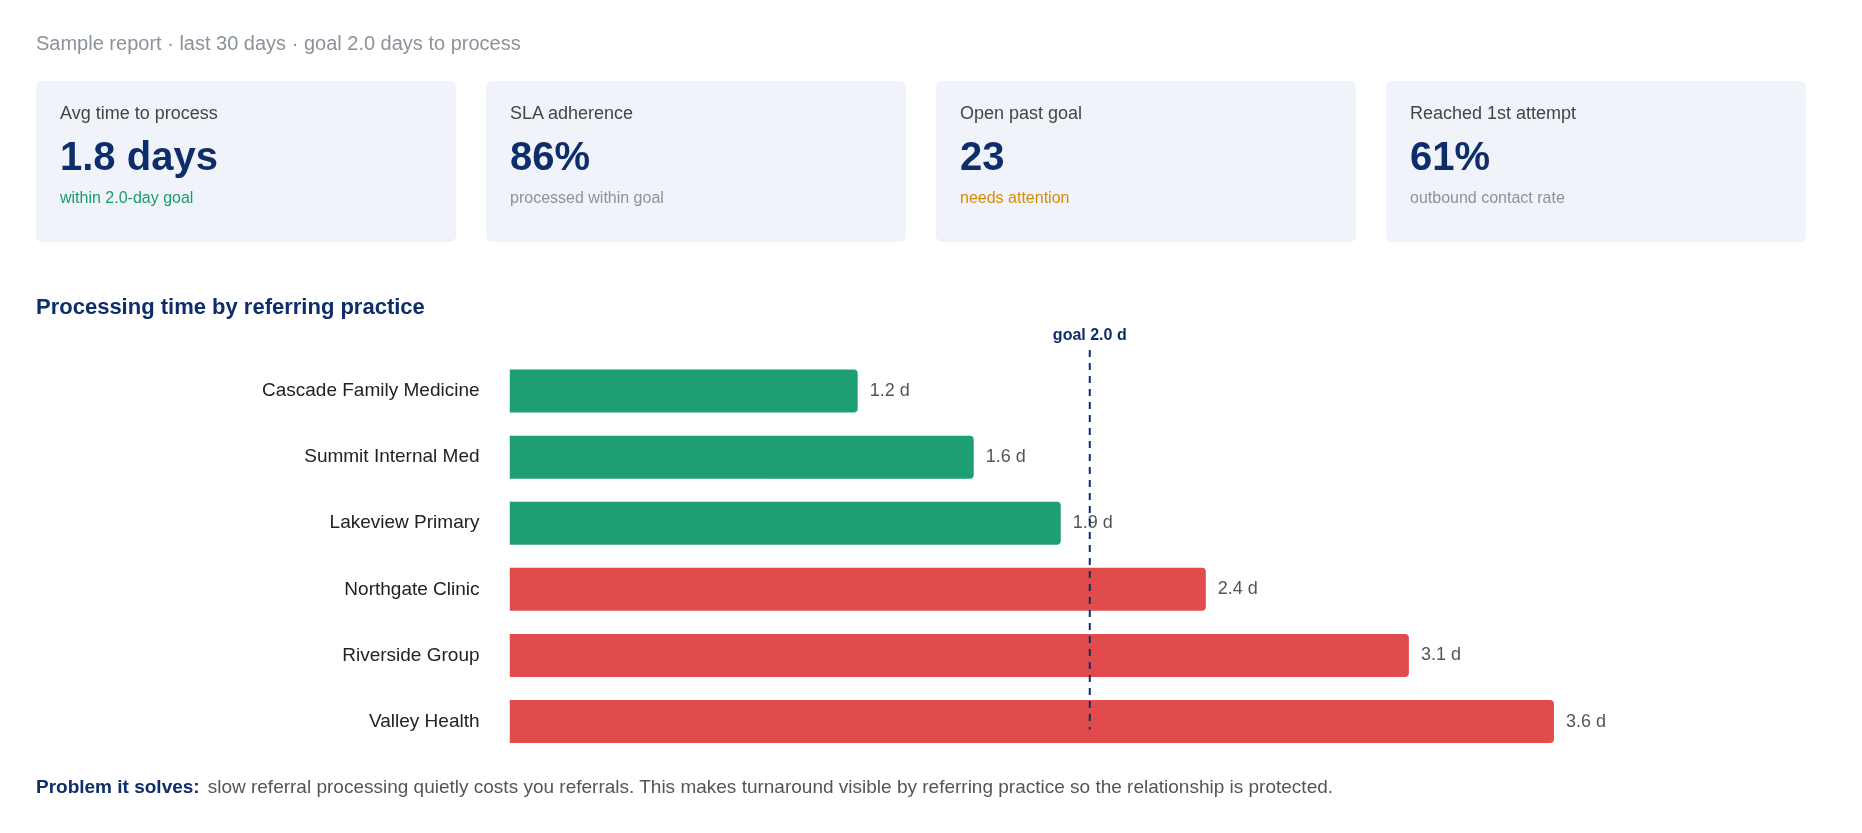 The width and height of the screenshot is (1862, 833). I want to click on text: 61%, so click(1450, 156).